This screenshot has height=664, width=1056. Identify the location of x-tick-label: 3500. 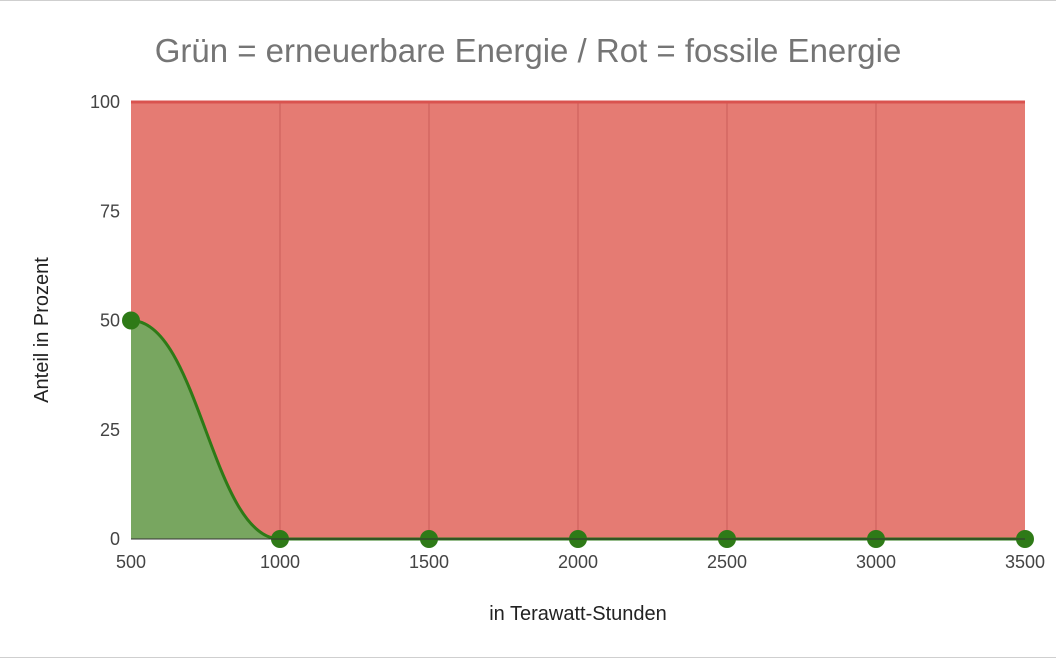
(1025, 562).